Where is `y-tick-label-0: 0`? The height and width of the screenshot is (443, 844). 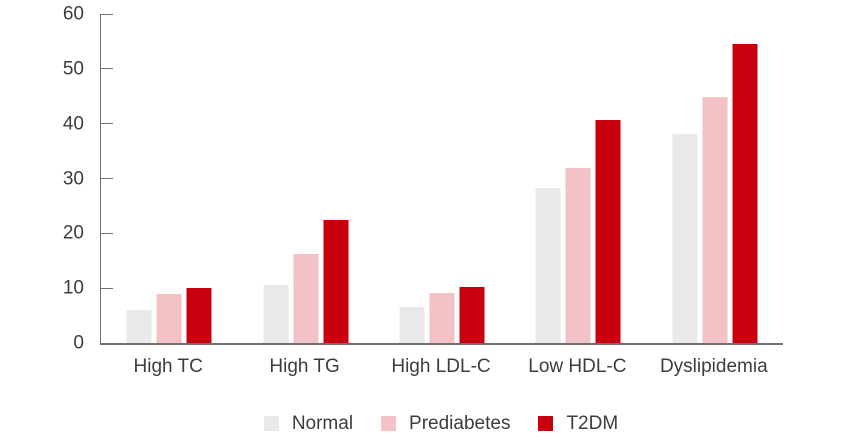 y-tick-label-0: 0 is located at coordinates (78, 343).